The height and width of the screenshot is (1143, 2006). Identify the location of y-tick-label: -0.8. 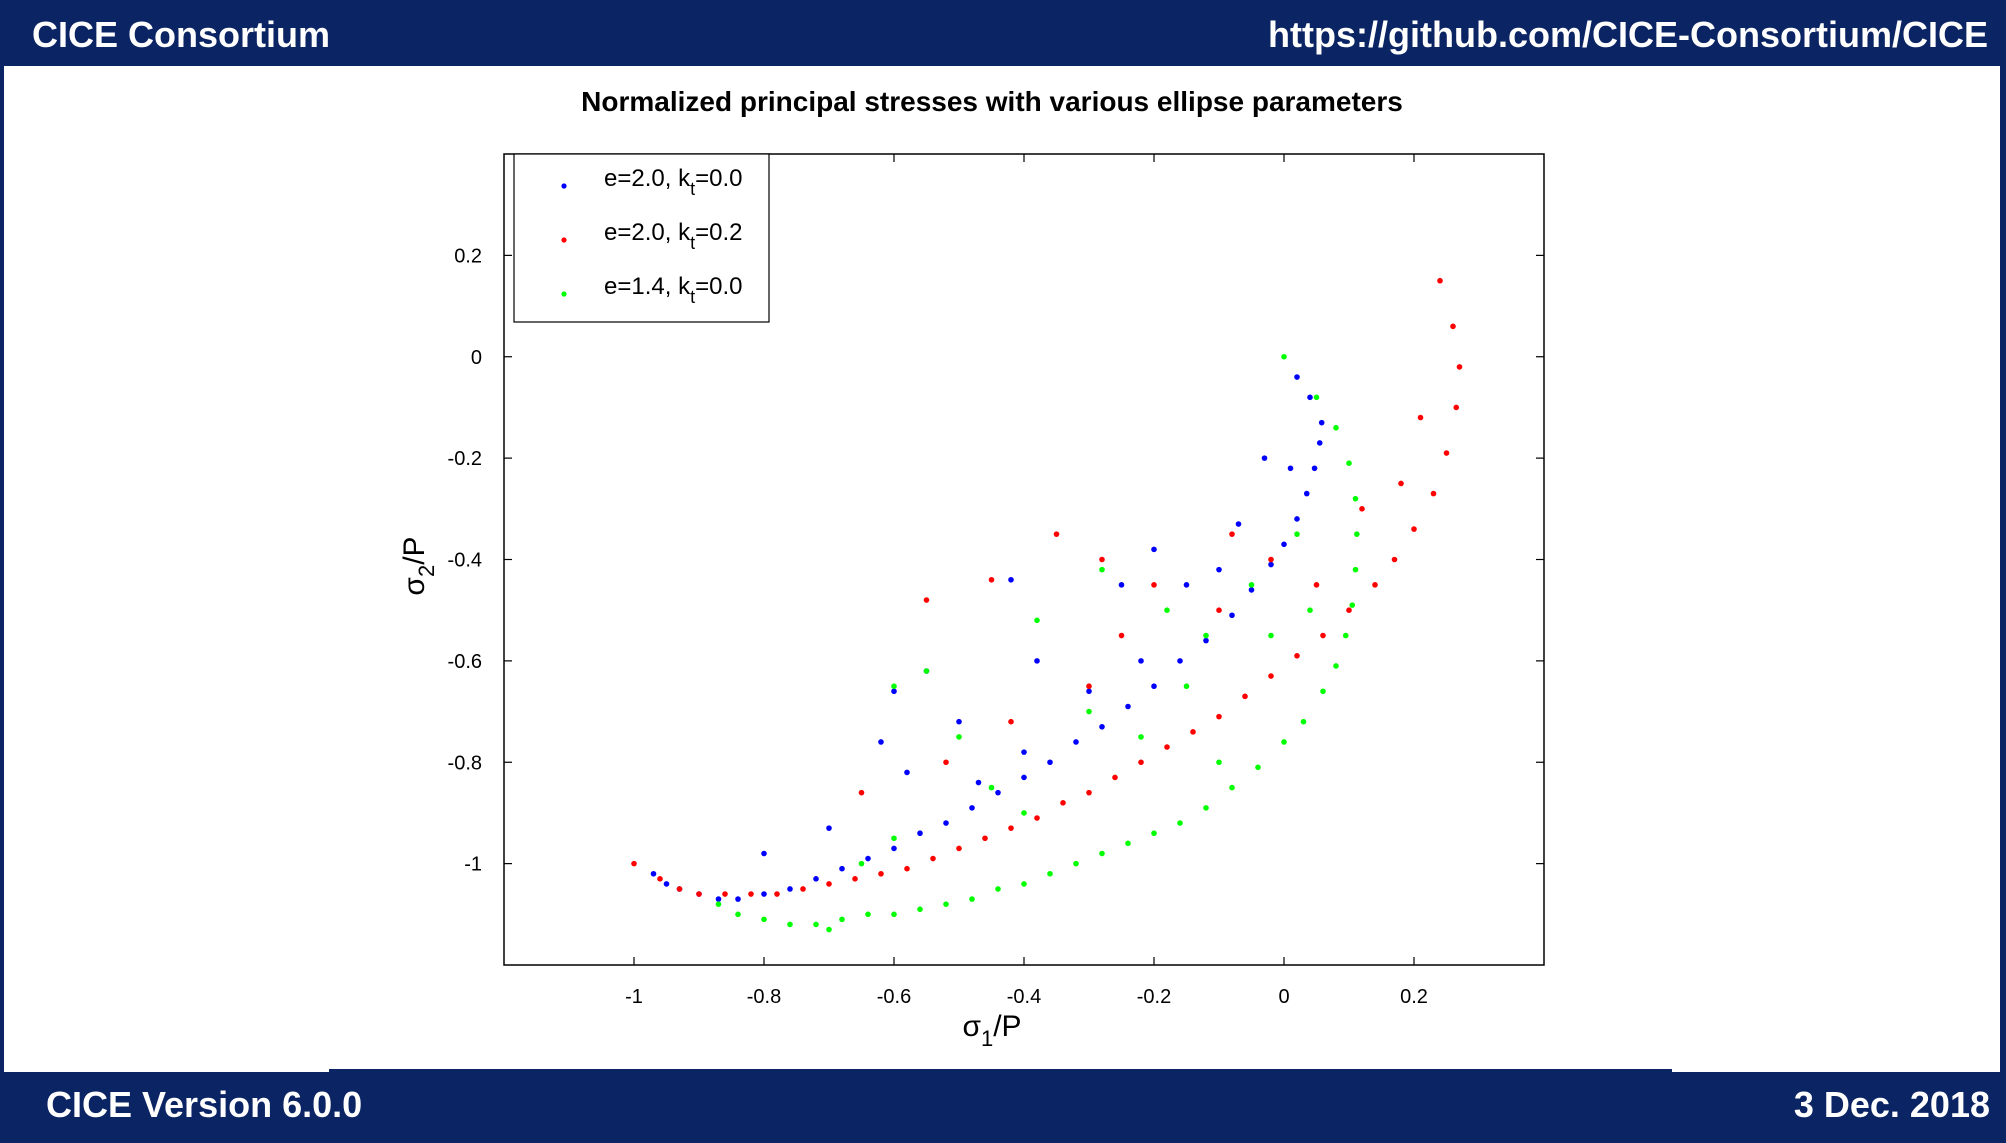
(465, 763).